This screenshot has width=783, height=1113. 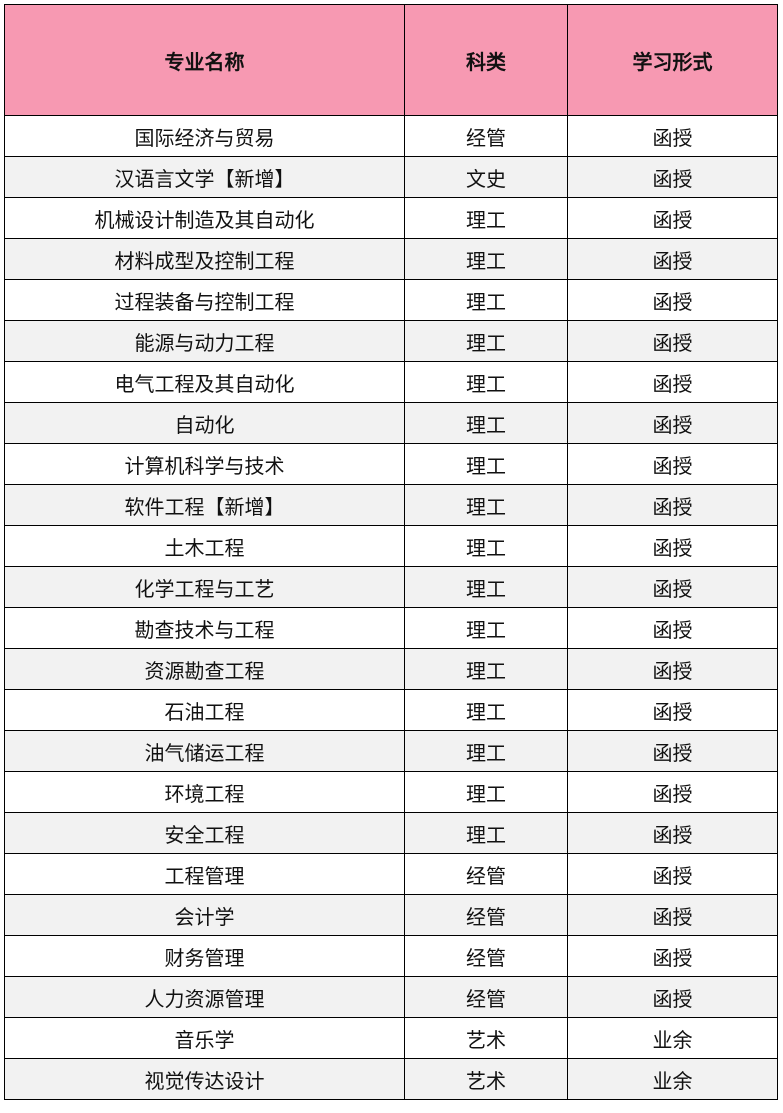 I want to click on cell-name: 材料成型及控制工程, so click(x=204, y=259).